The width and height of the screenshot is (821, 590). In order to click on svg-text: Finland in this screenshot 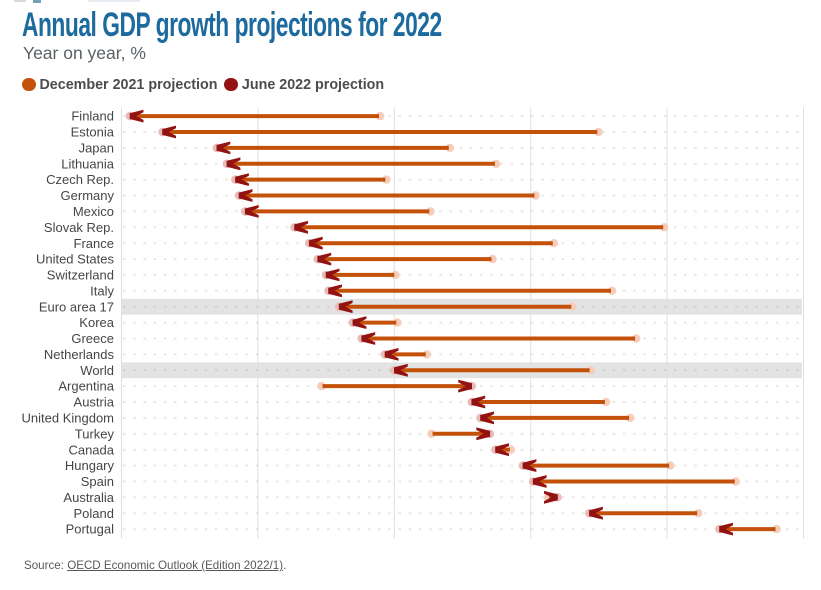, I will do `click(92, 116)`.